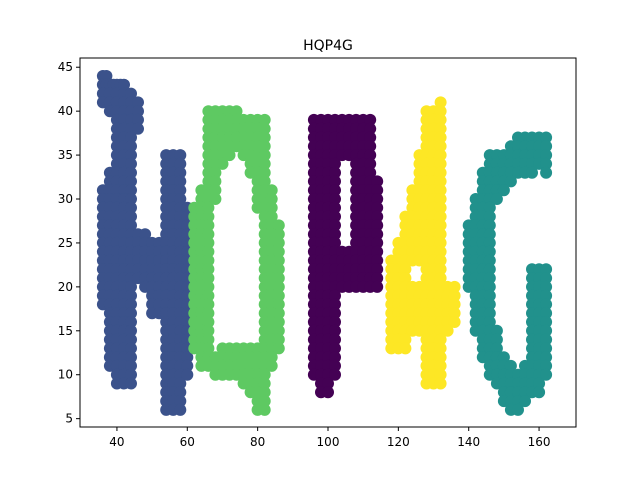 This screenshot has width=640, height=480. Describe the element at coordinates (539, 442) in the screenshot. I see `x-tick-label: 160` at that location.